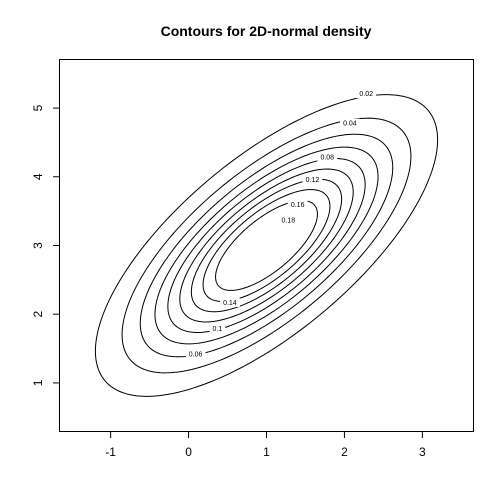 Image resolution: width=504 pixels, height=504 pixels. I want to click on contour-level-label: 0.02, so click(366, 94).